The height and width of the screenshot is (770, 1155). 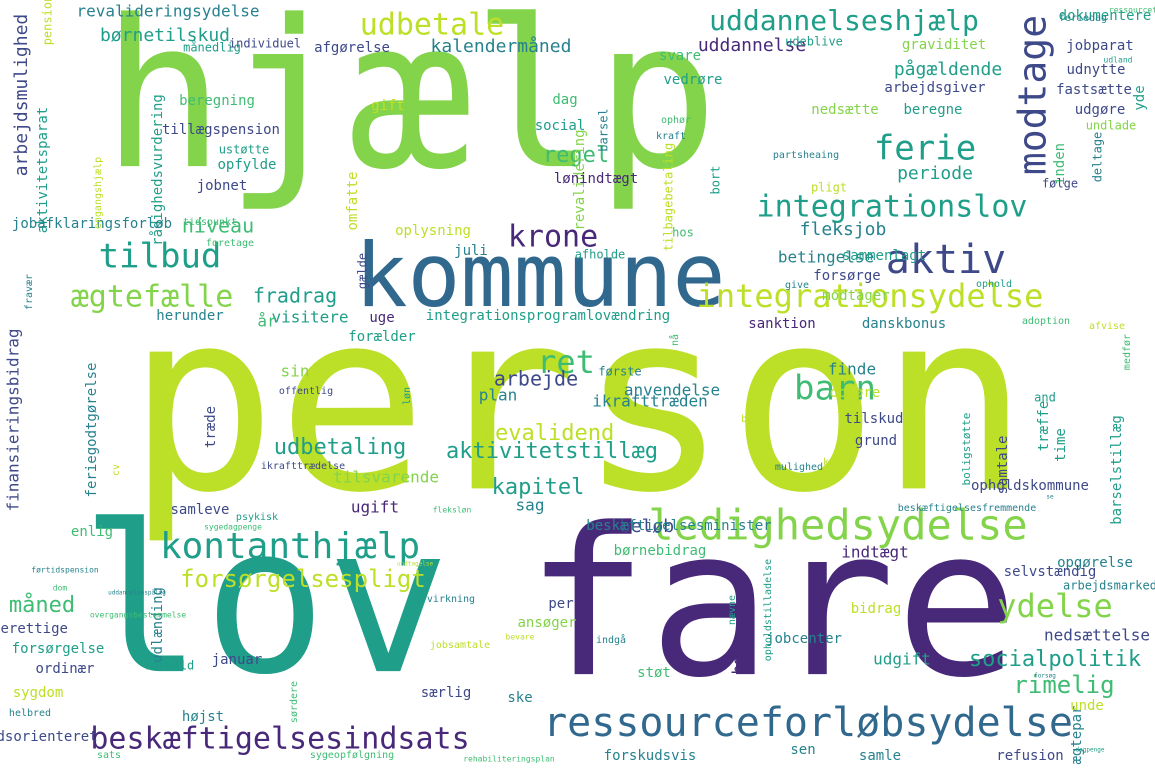 I want to click on word-udnytte: udnytte, so click(x=1095, y=70).